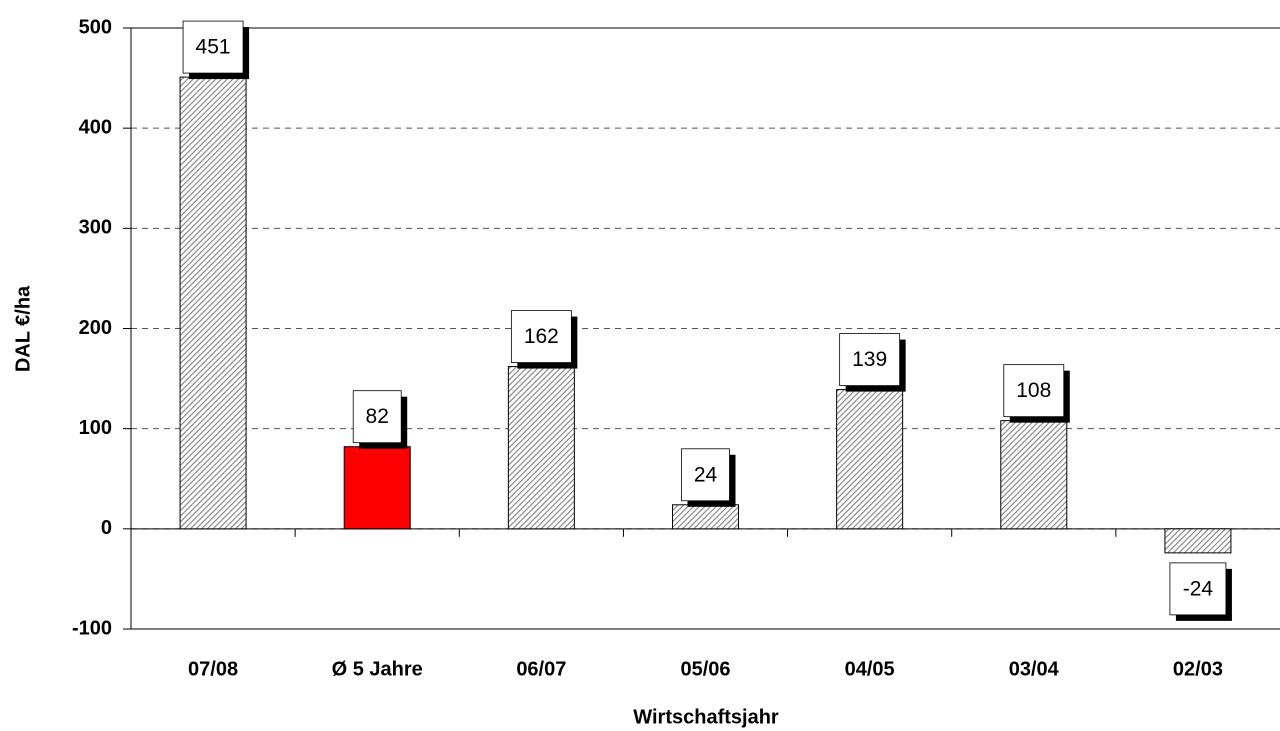  I want to click on data-label: 162, so click(541, 336).